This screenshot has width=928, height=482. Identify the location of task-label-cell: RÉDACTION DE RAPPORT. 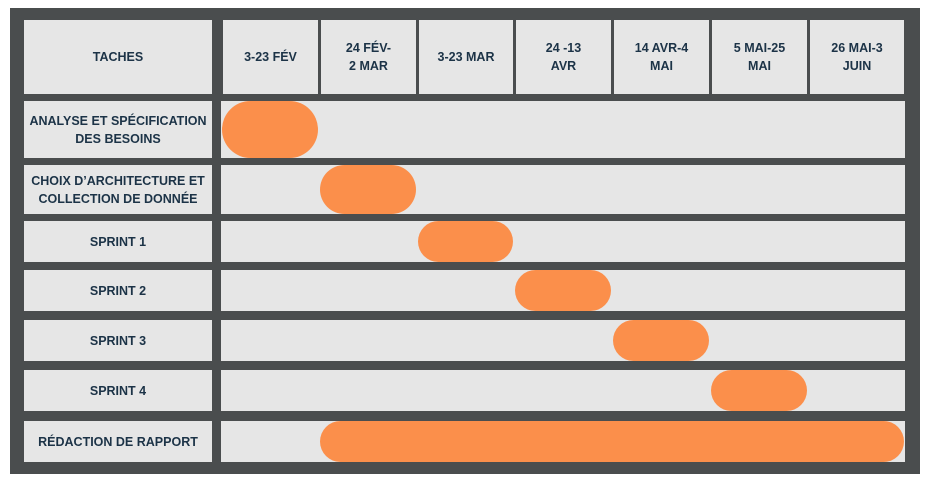
(118, 441).